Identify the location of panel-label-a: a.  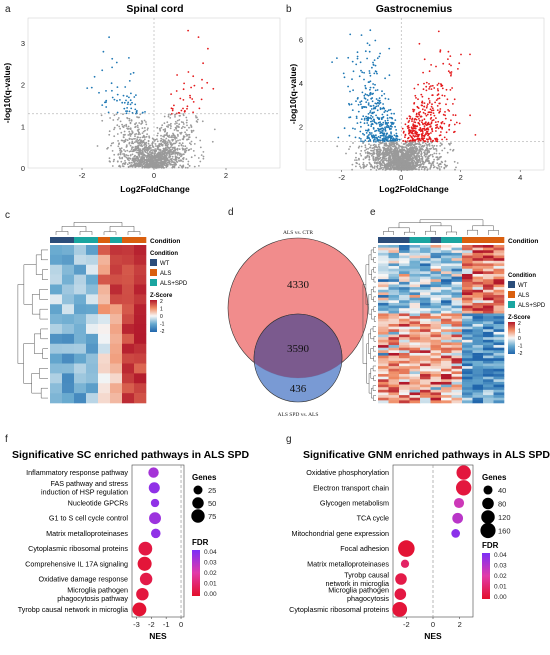
(8, 9).